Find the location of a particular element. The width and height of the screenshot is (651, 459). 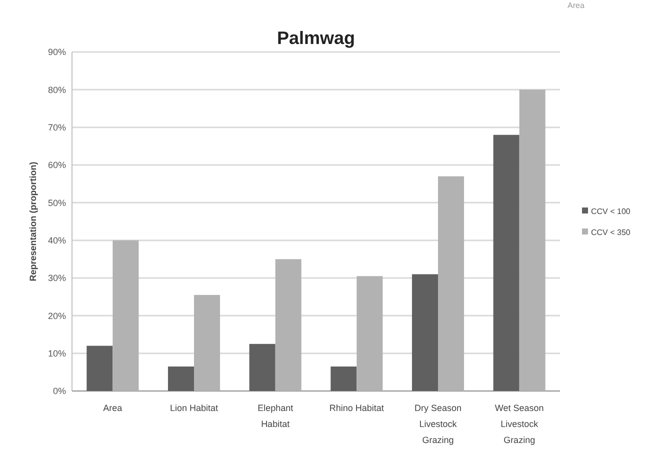

y-tick-label: 0% is located at coordinates (59, 391).